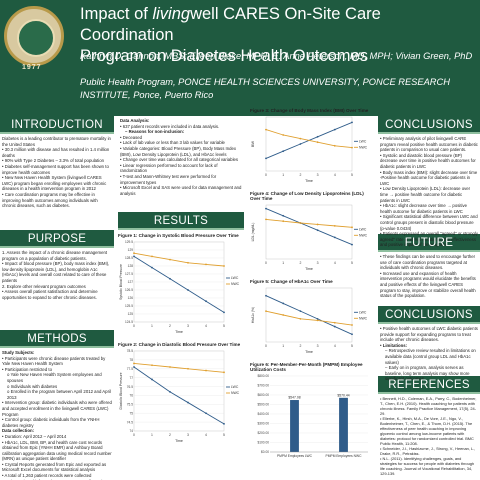 The image size is (480, 480). Describe the element at coordinates (344, 456) in the screenshot. I see `category-label: PMPM Employees NWC` at that location.